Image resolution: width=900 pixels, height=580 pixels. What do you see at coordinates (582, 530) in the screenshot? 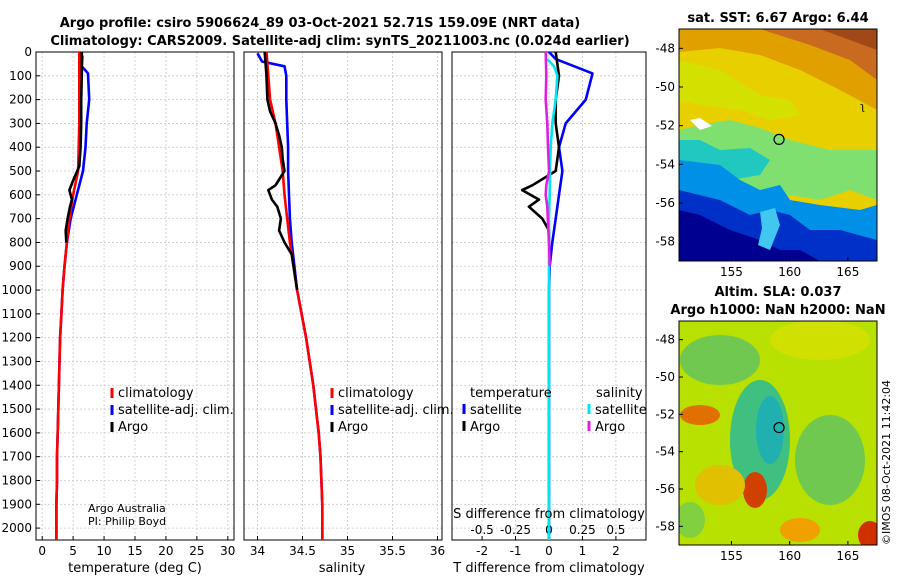
I see `s-tick-label: 0.25` at bounding box center [582, 530].